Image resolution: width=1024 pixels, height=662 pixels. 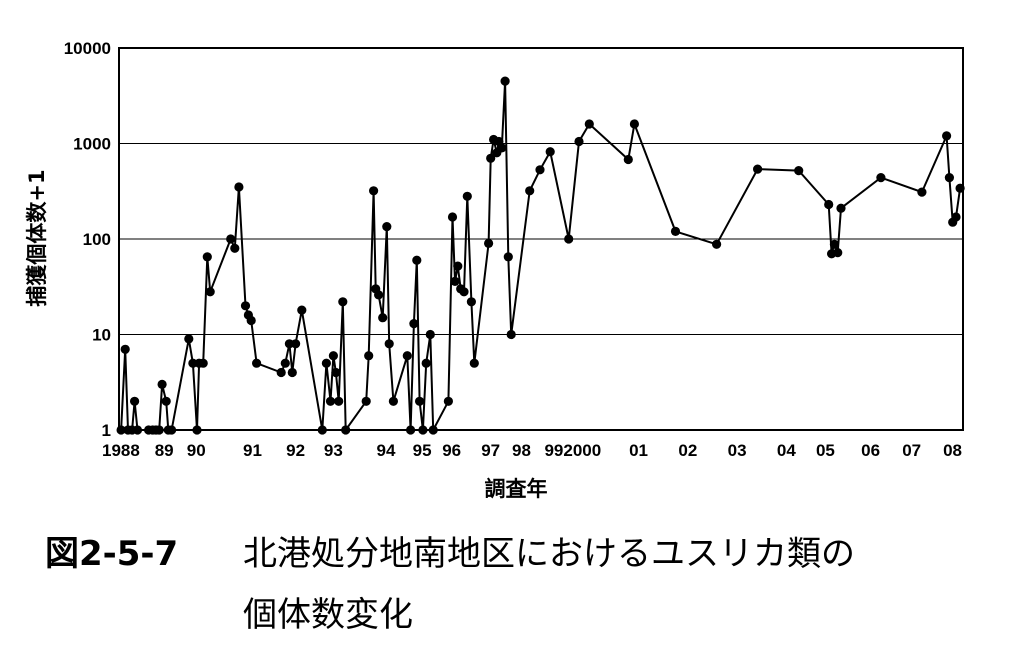 I want to click on x-tick-label: 06, so click(x=870, y=450).